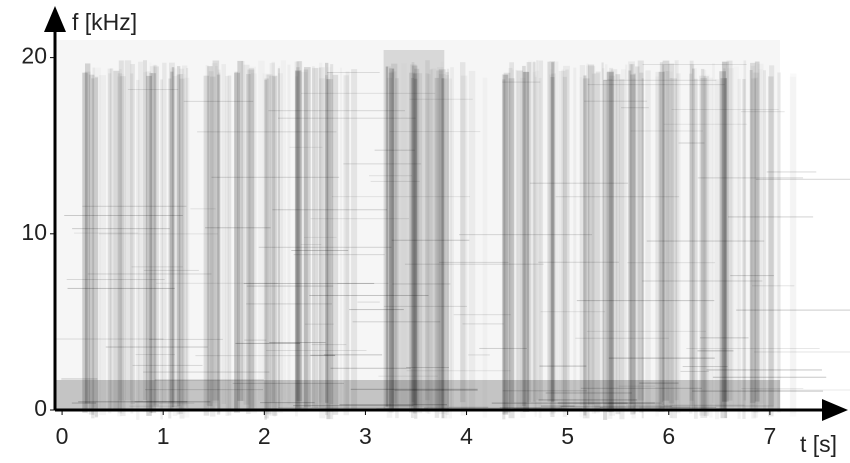 The image size is (850, 463). What do you see at coordinates (835, 410) in the screenshot?
I see `x-axis-arrow` at bounding box center [835, 410].